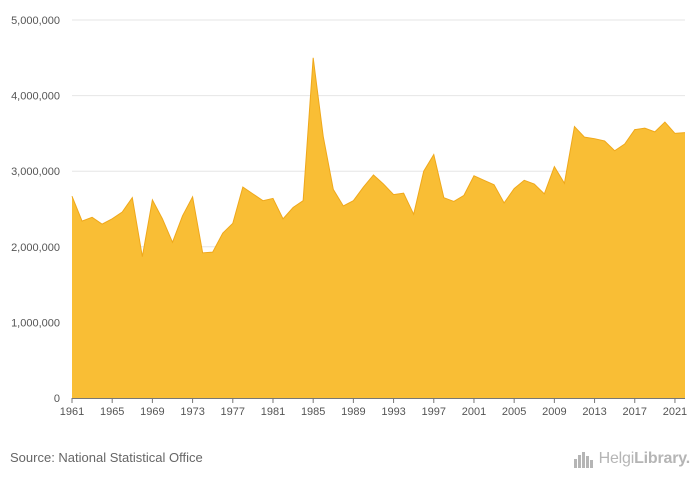 This screenshot has width=700, height=483. What do you see at coordinates (152, 412) in the screenshot?
I see `x-tick-label: 1969` at bounding box center [152, 412].